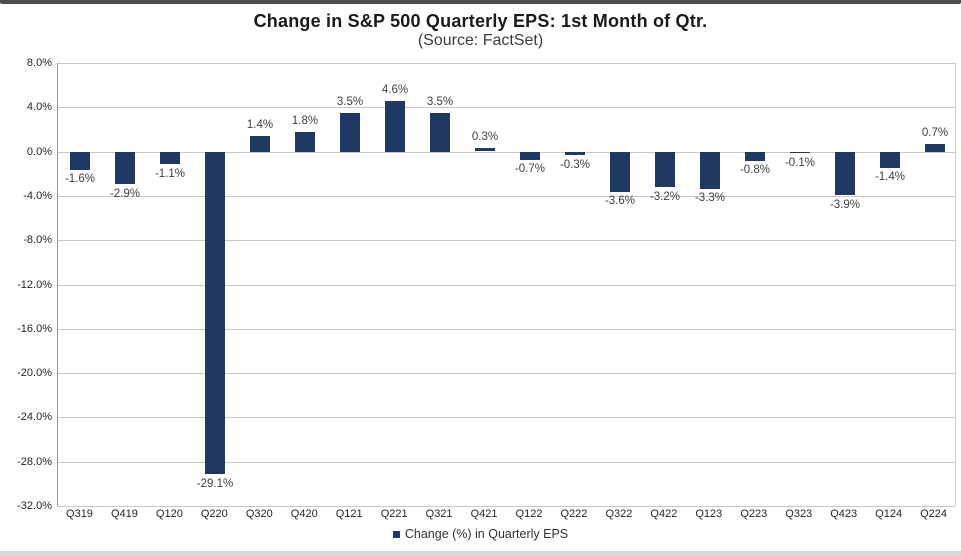  What do you see at coordinates (79, 514) in the screenshot?
I see `x-tick-label-Q319: Q319` at bounding box center [79, 514].